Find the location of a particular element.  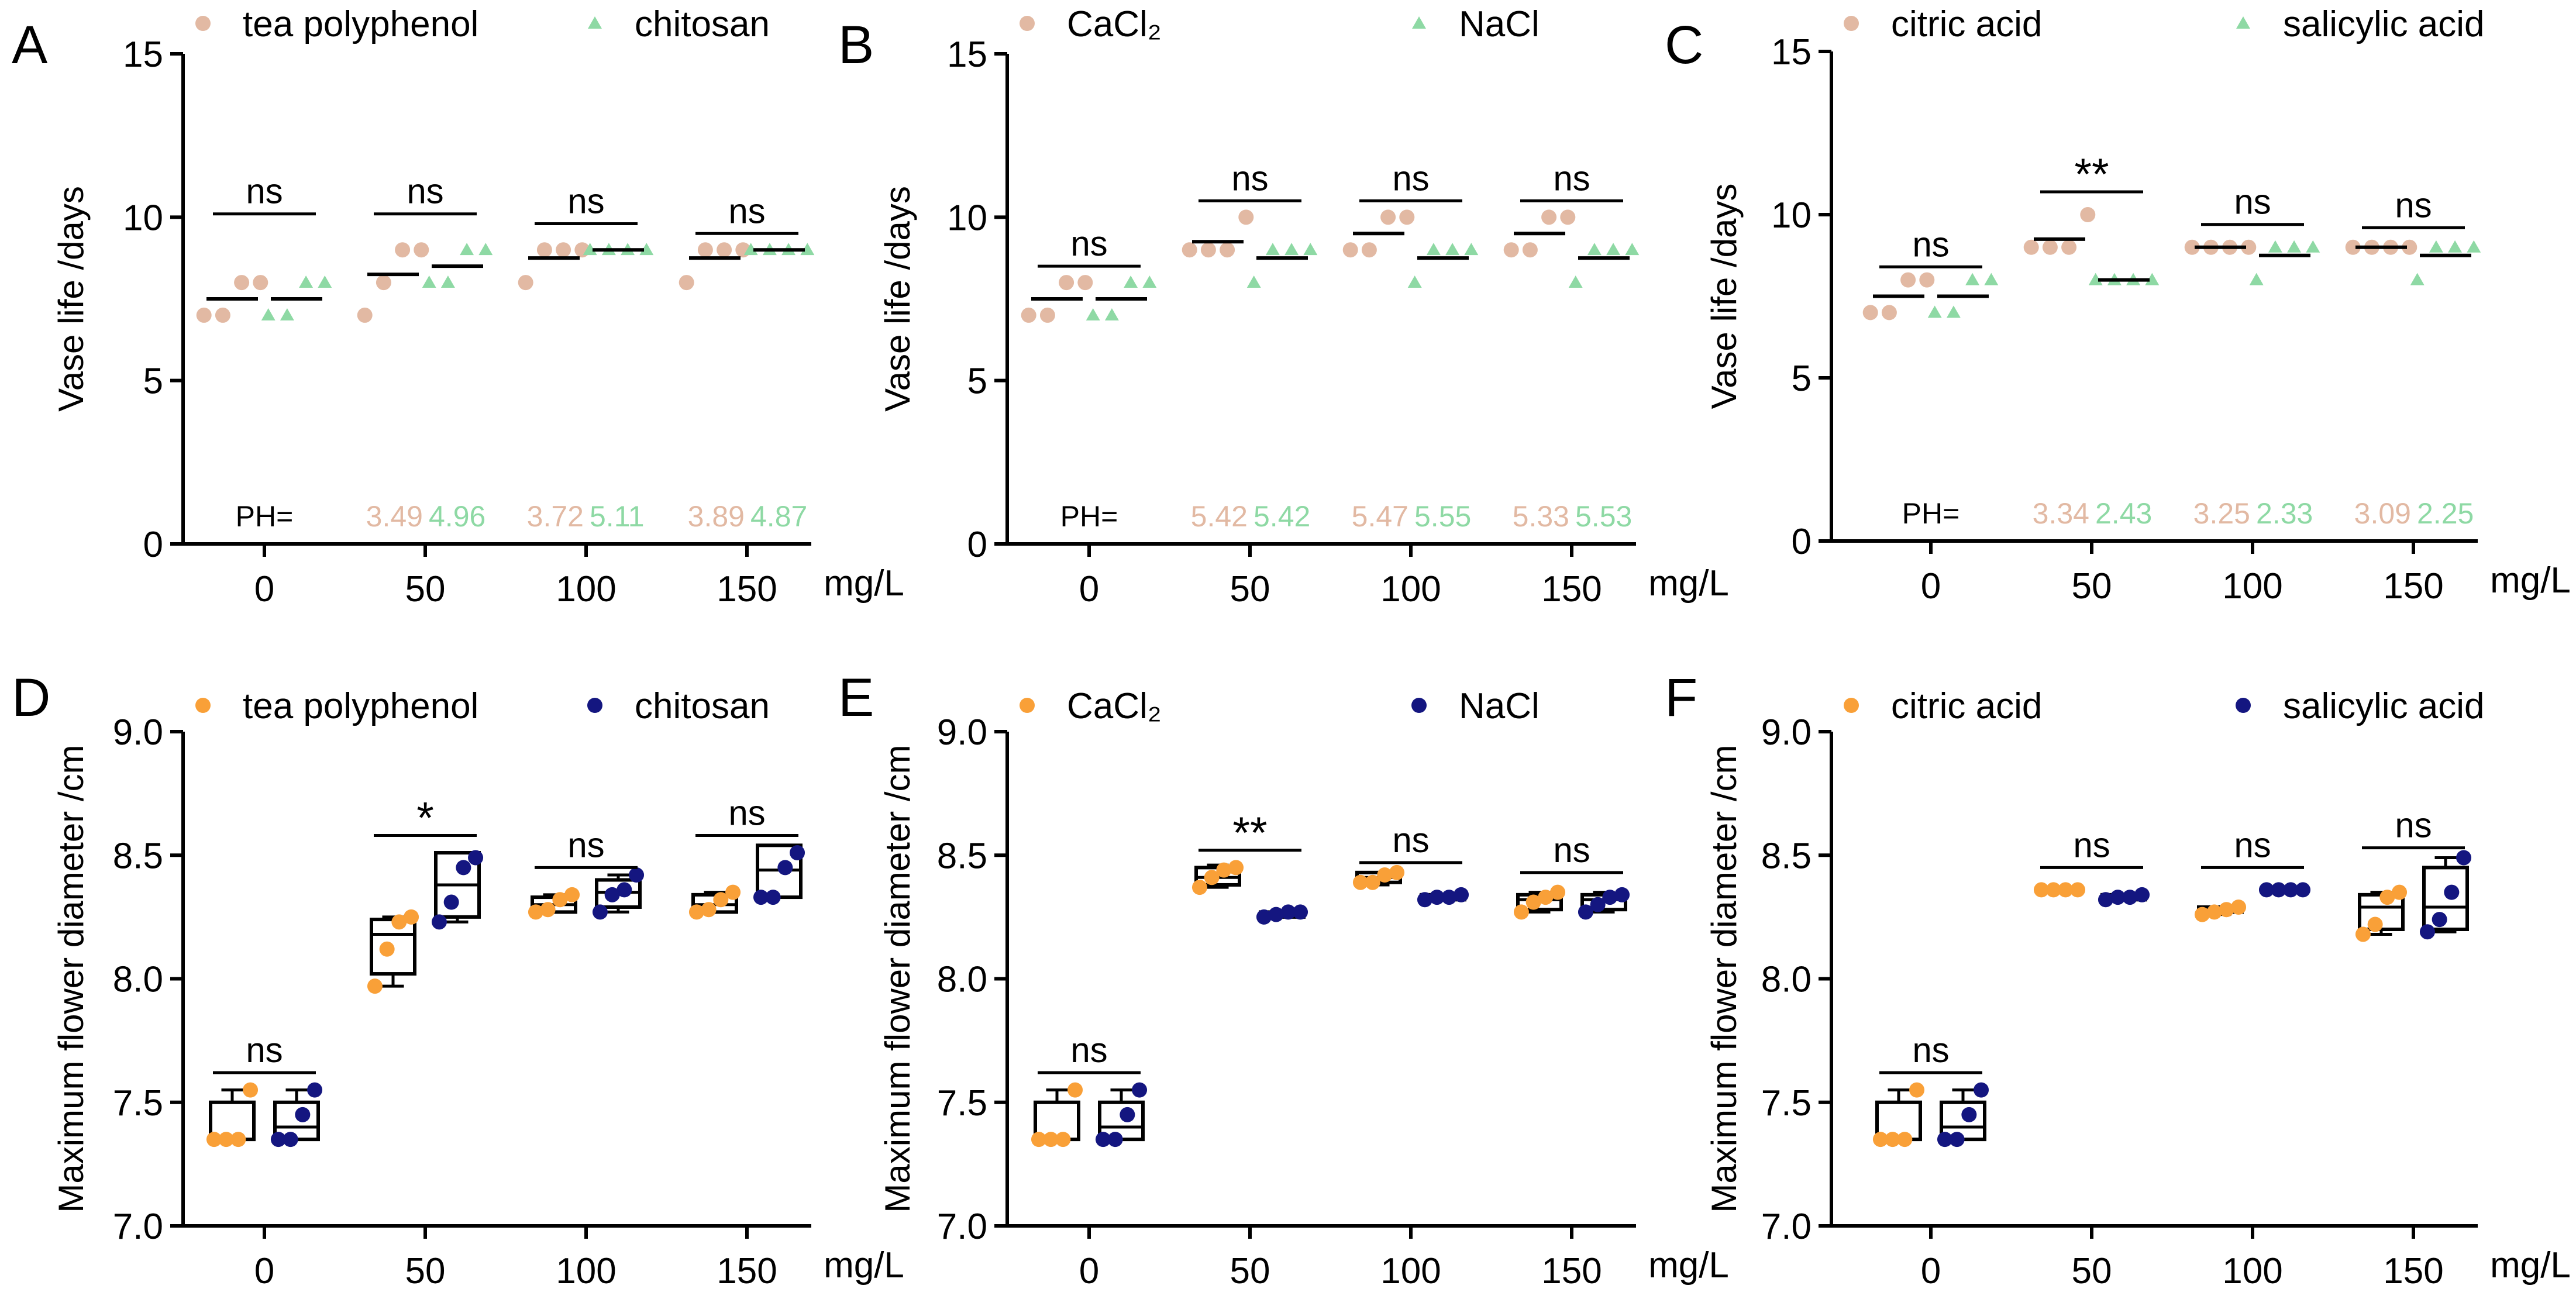

y-tick-label: 7.0 is located at coordinates (138, 1227).